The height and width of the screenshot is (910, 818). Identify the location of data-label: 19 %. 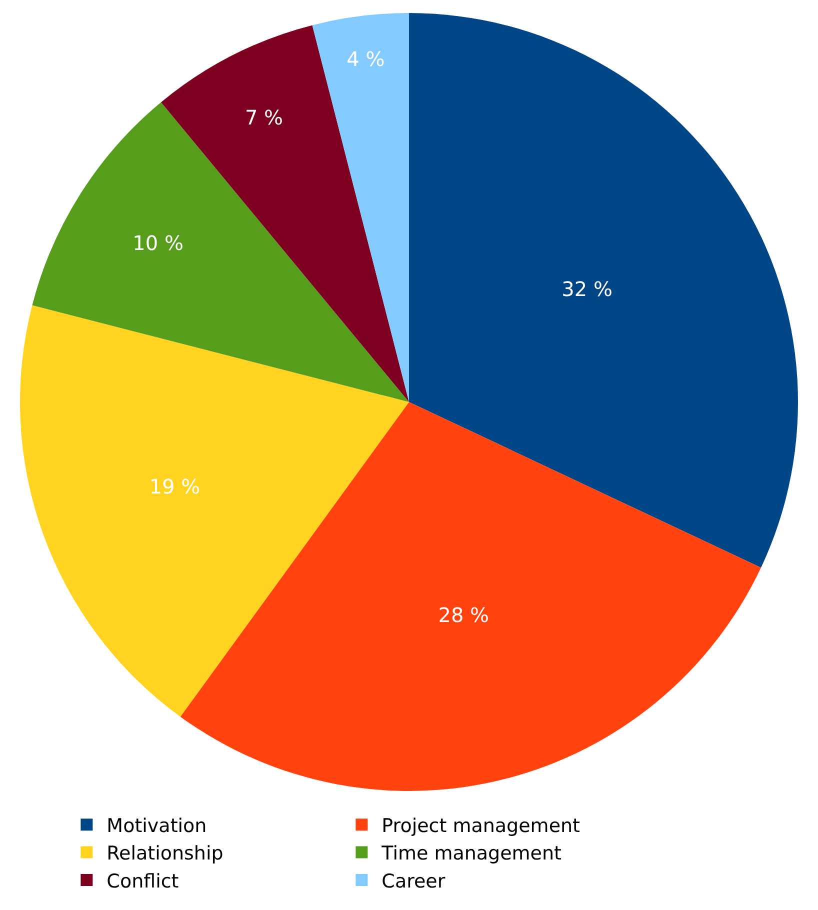
(174, 486).